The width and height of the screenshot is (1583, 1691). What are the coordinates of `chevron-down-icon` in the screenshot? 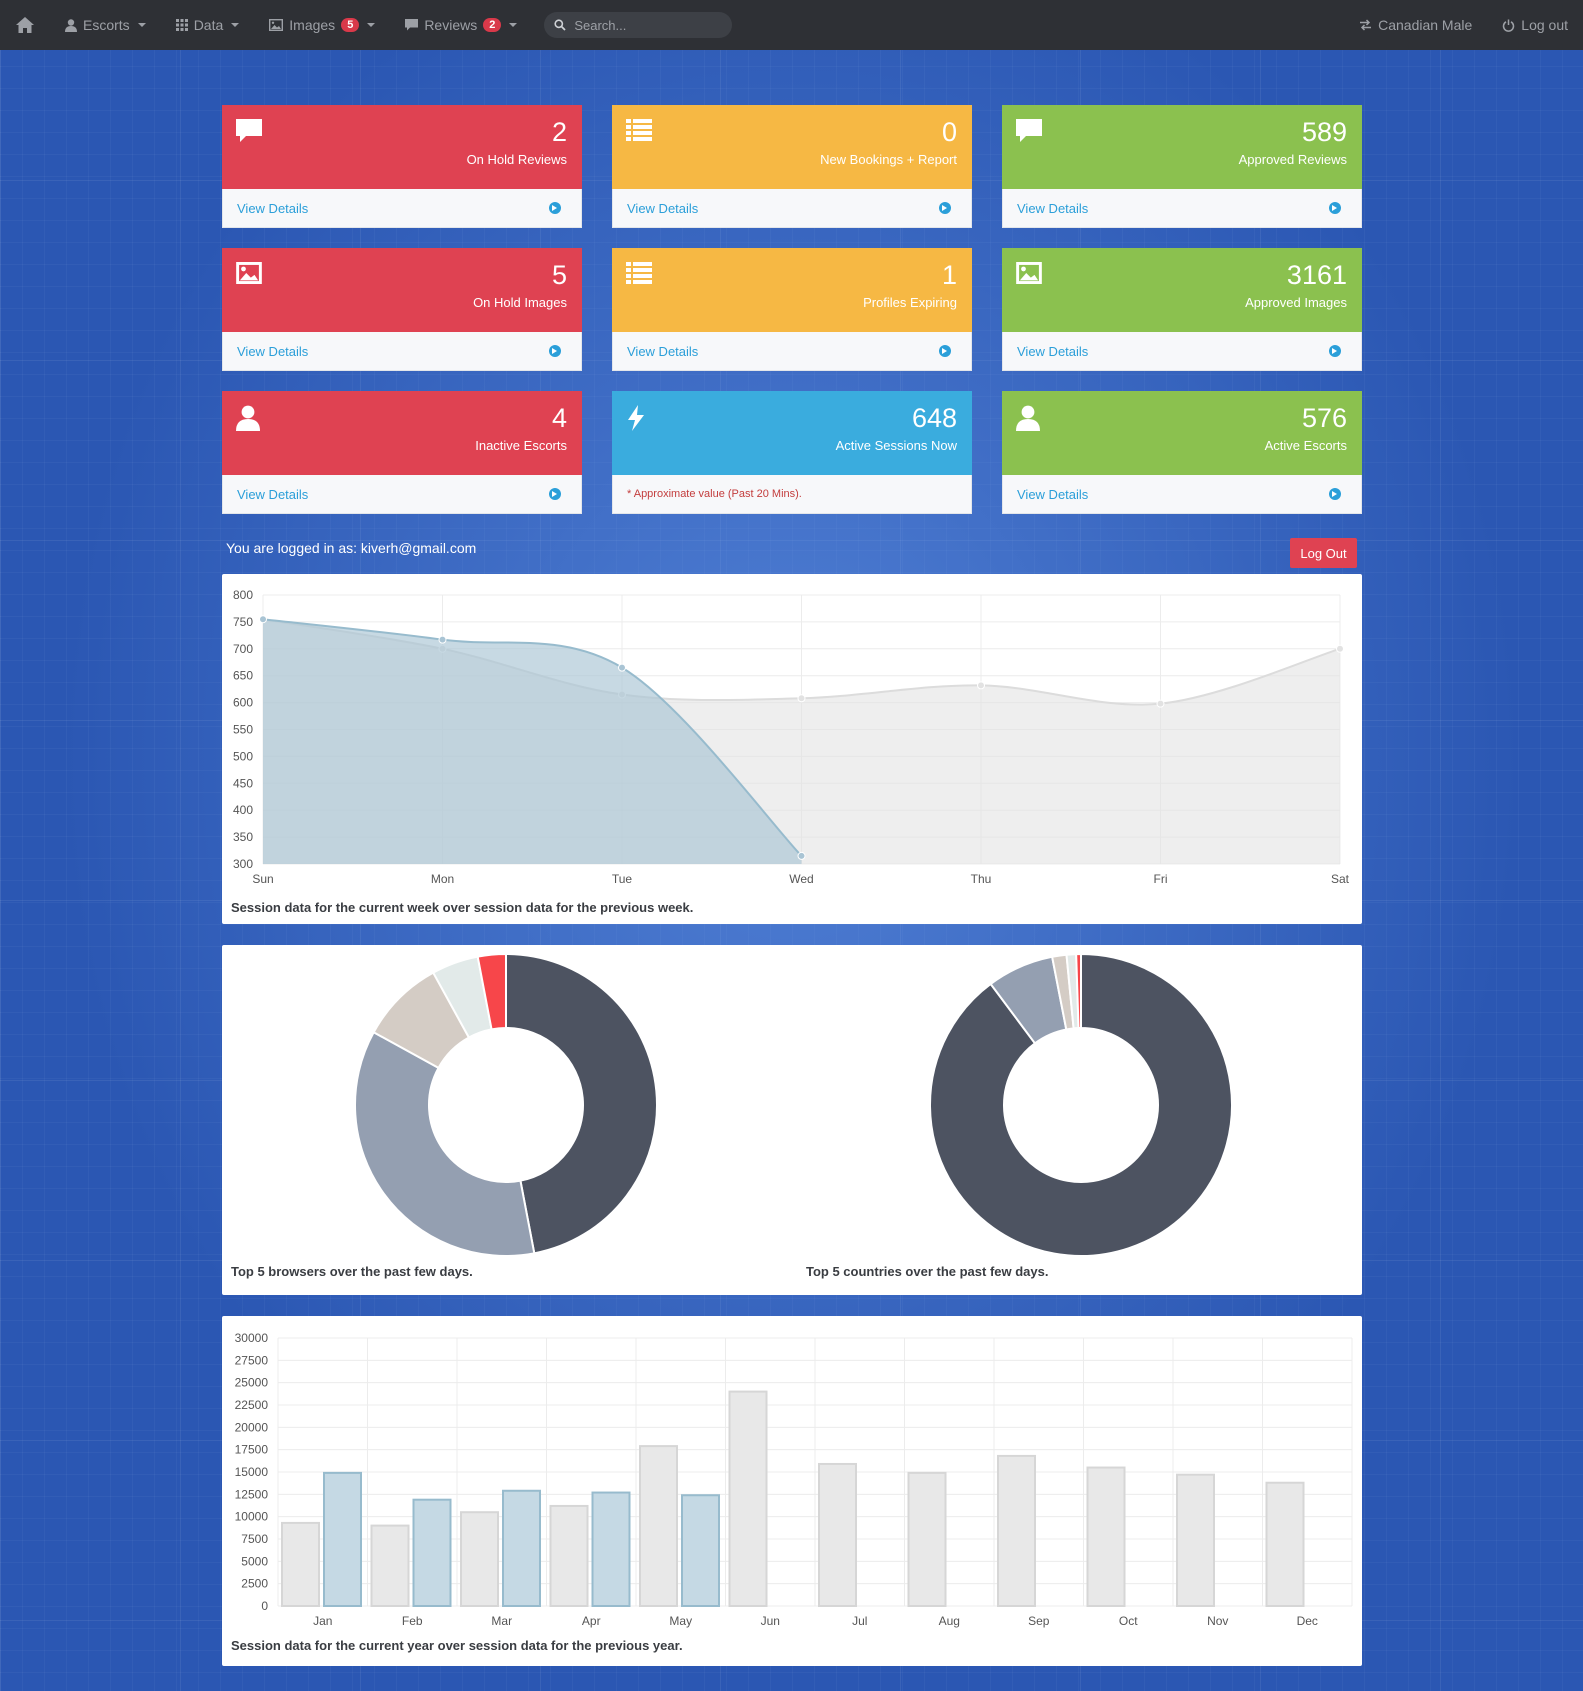 It's located at (235, 25).